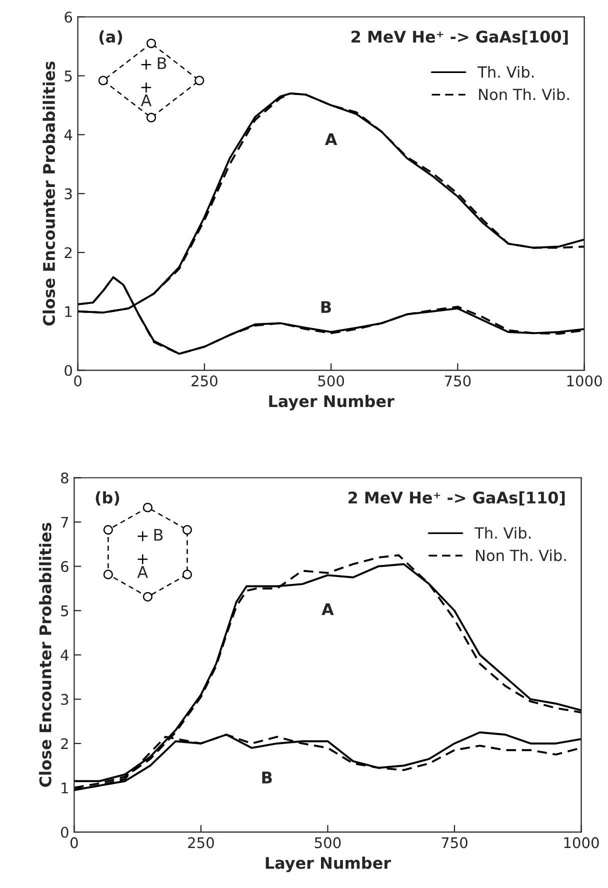 The width and height of the screenshot is (608, 888). Describe the element at coordinates (78, 380) in the screenshot. I see `x-tick-label: 0` at that location.